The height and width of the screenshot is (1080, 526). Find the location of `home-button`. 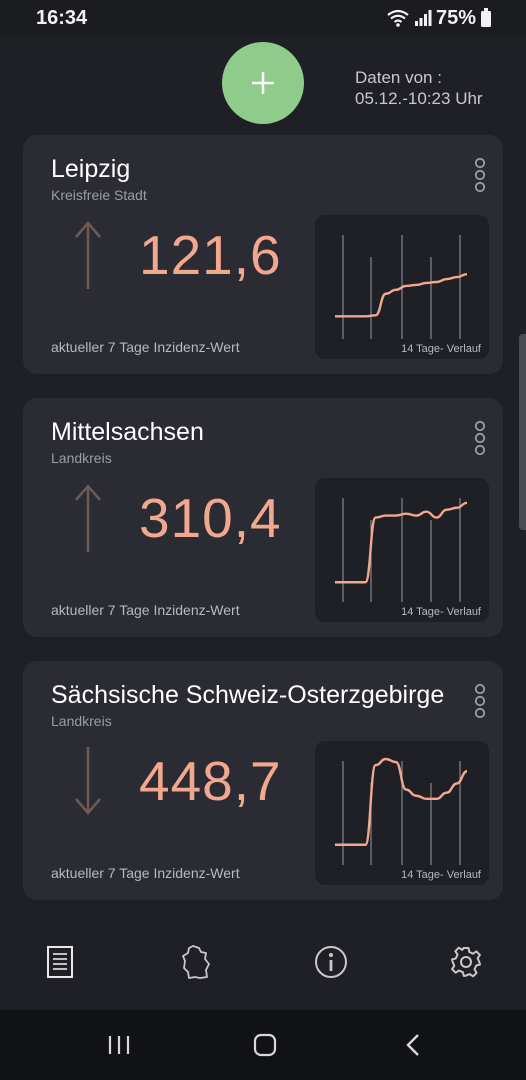

home-button is located at coordinates (265, 1045).